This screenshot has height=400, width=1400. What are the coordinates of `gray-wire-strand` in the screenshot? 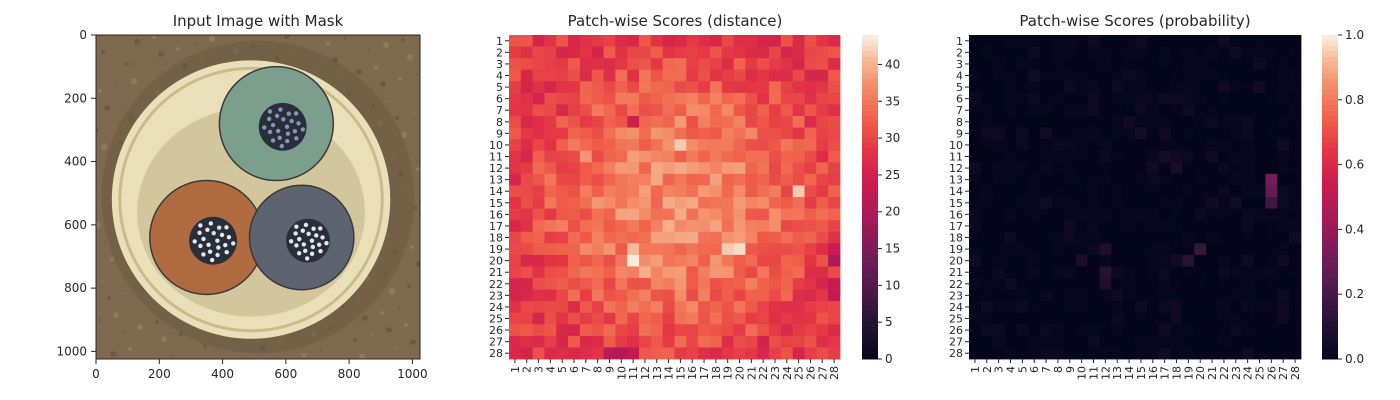 It's located at (319, 244).